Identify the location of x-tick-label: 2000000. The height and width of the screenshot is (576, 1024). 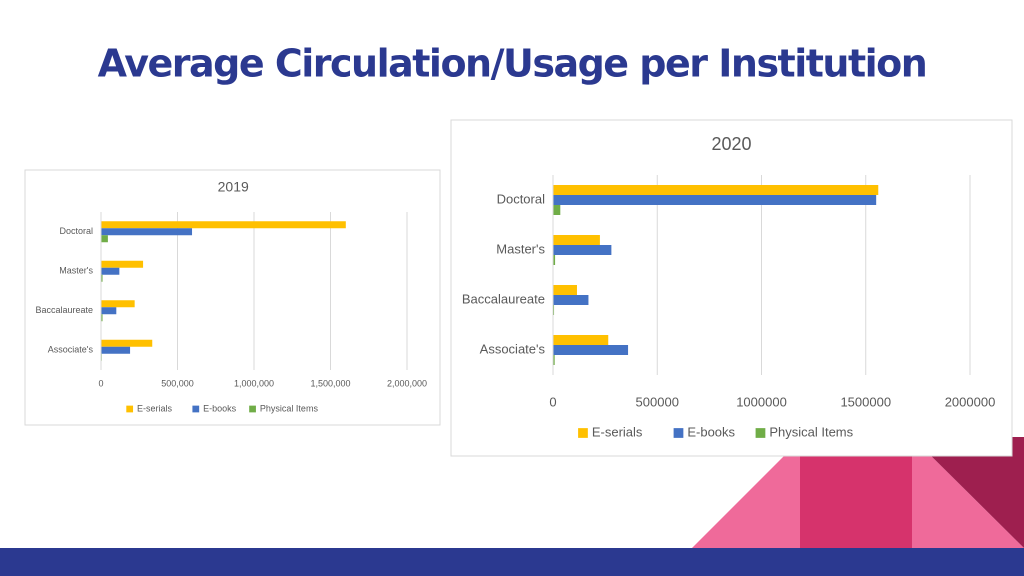
(970, 401).